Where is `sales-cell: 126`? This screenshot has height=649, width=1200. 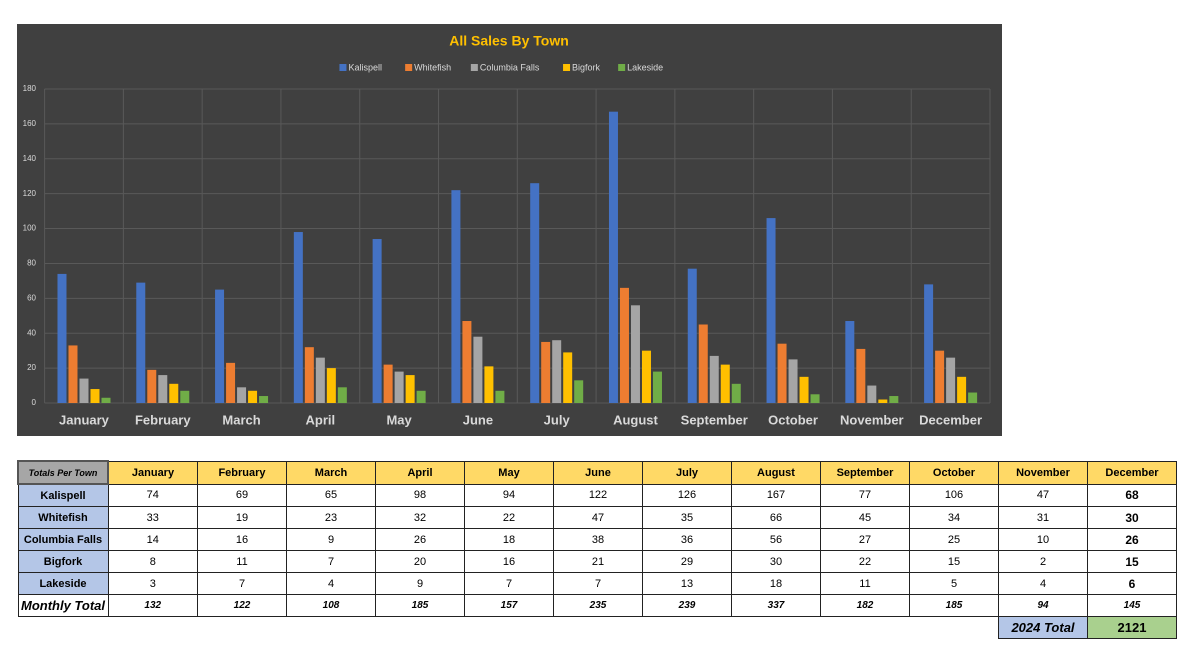
sales-cell: 126 is located at coordinates (687, 495).